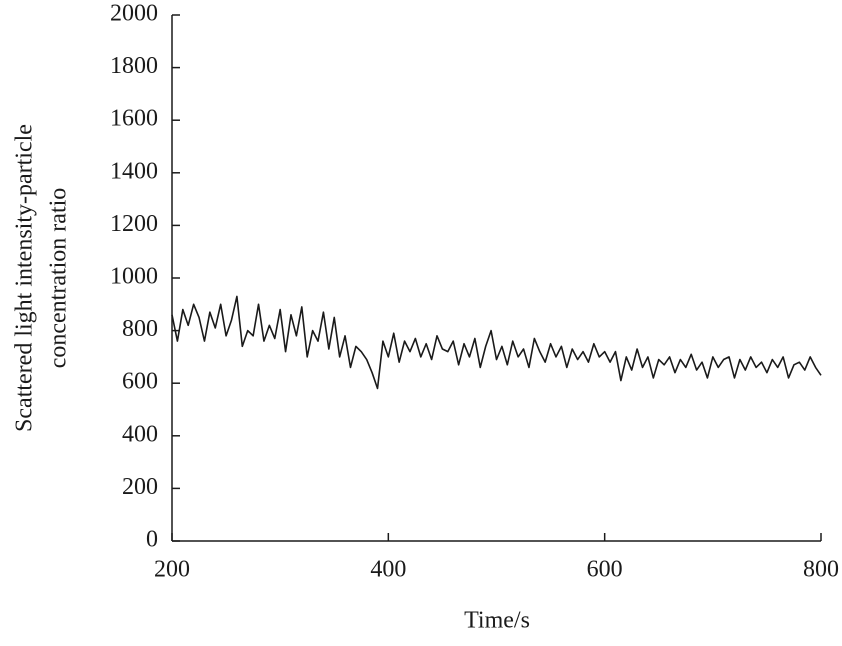 The image size is (842, 646). I want to click on y-axis-label: concentration ratio, so click(59, 278).